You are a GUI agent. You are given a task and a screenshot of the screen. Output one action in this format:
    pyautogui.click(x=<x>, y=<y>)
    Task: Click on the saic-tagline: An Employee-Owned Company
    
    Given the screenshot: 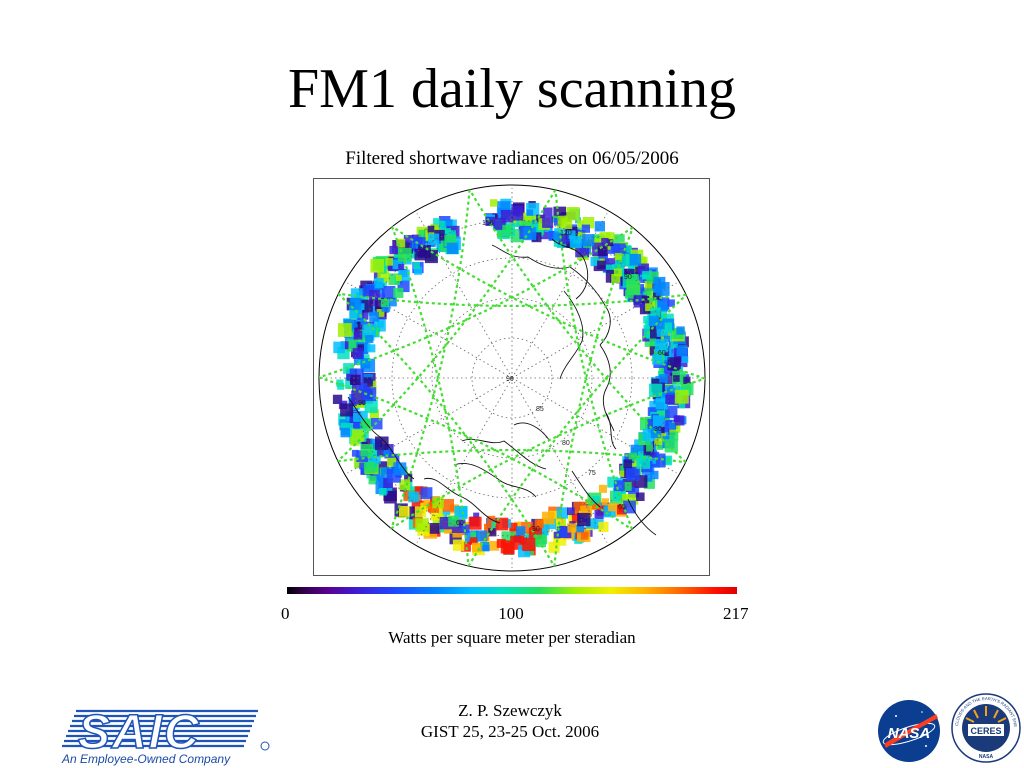 What is the action you would take?
    pyautogui.click(x=146, y=759)
    